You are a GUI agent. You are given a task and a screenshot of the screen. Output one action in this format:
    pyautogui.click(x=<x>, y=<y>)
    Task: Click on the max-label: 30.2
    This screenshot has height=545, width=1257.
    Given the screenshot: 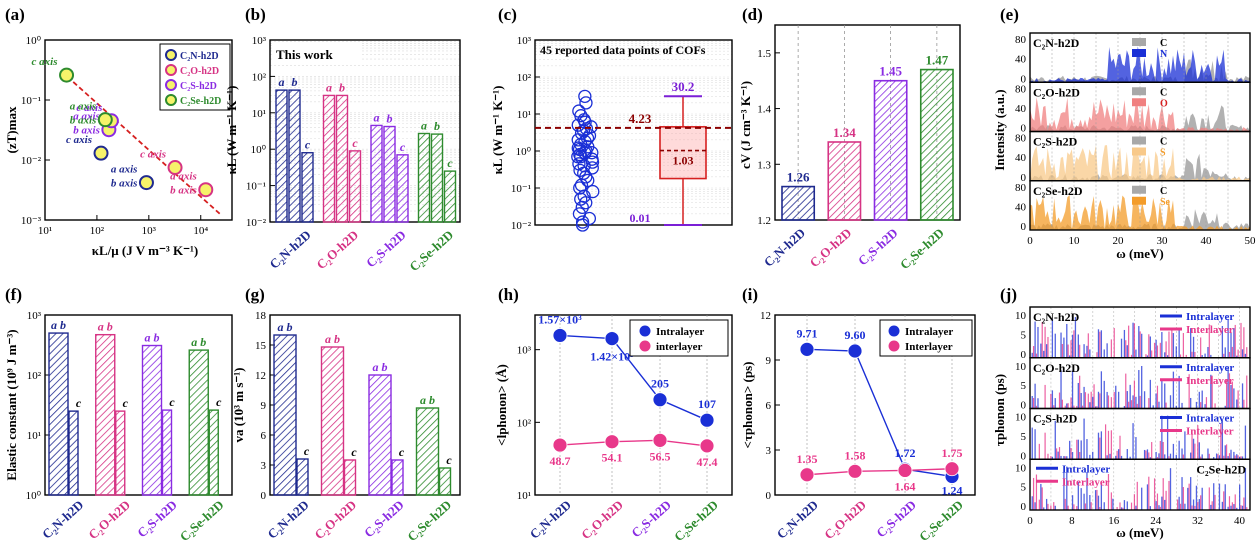 What is the action you would take?
    pyautogui.click(x=683, y=86)
    